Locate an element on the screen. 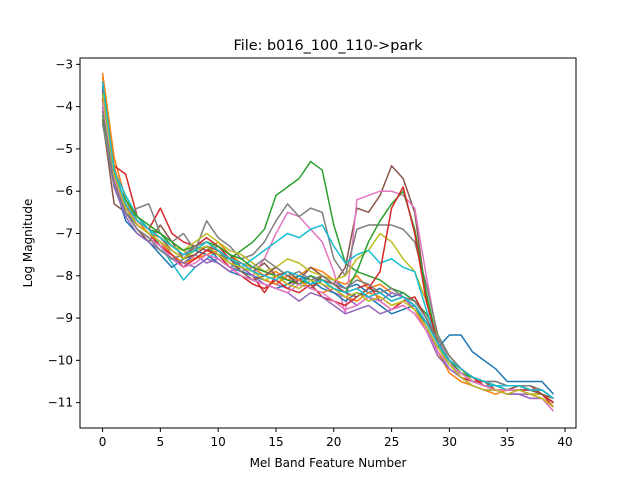 The image size is (640, 480). x-tick-label: 0 is located at coordinates (103, 442).